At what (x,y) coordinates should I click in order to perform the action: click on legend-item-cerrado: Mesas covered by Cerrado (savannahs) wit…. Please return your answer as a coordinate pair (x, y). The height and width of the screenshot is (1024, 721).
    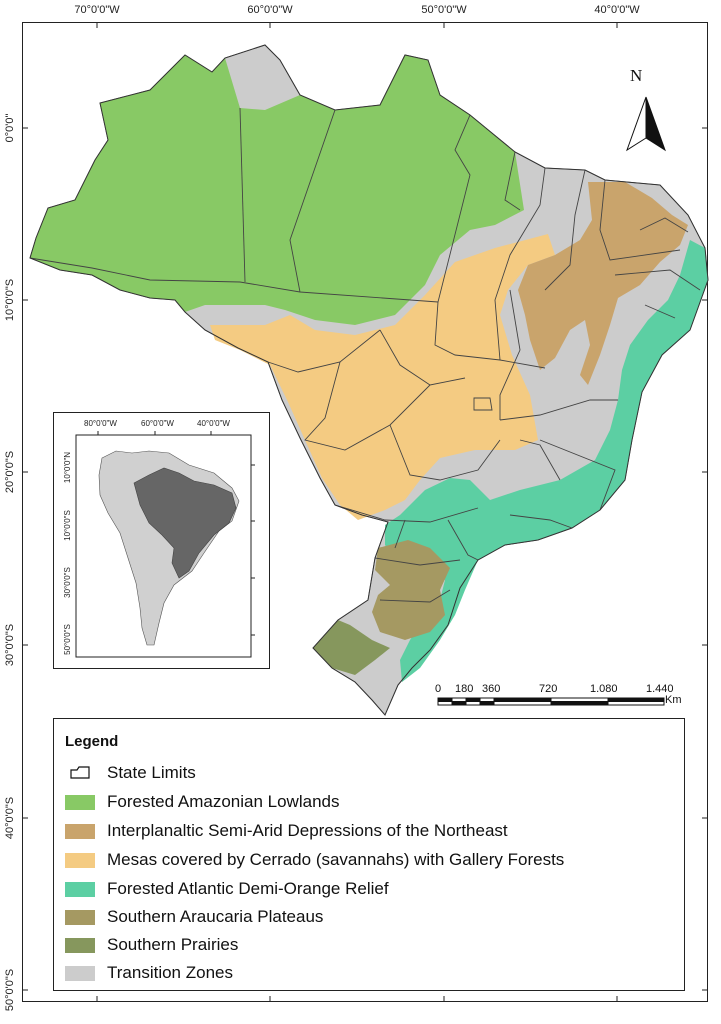
    Looking at the image, I should click on (314, 860).